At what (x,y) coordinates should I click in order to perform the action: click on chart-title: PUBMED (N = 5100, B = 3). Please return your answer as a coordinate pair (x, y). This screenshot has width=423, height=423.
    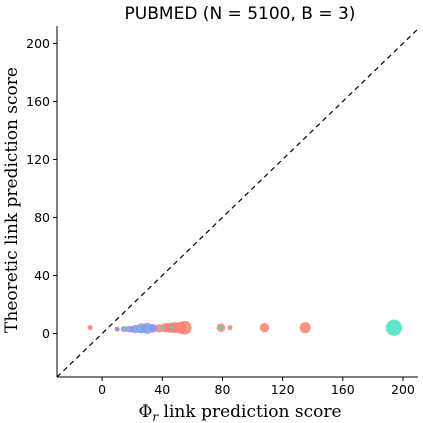
    Looking at the image, I should click on (240, 14).